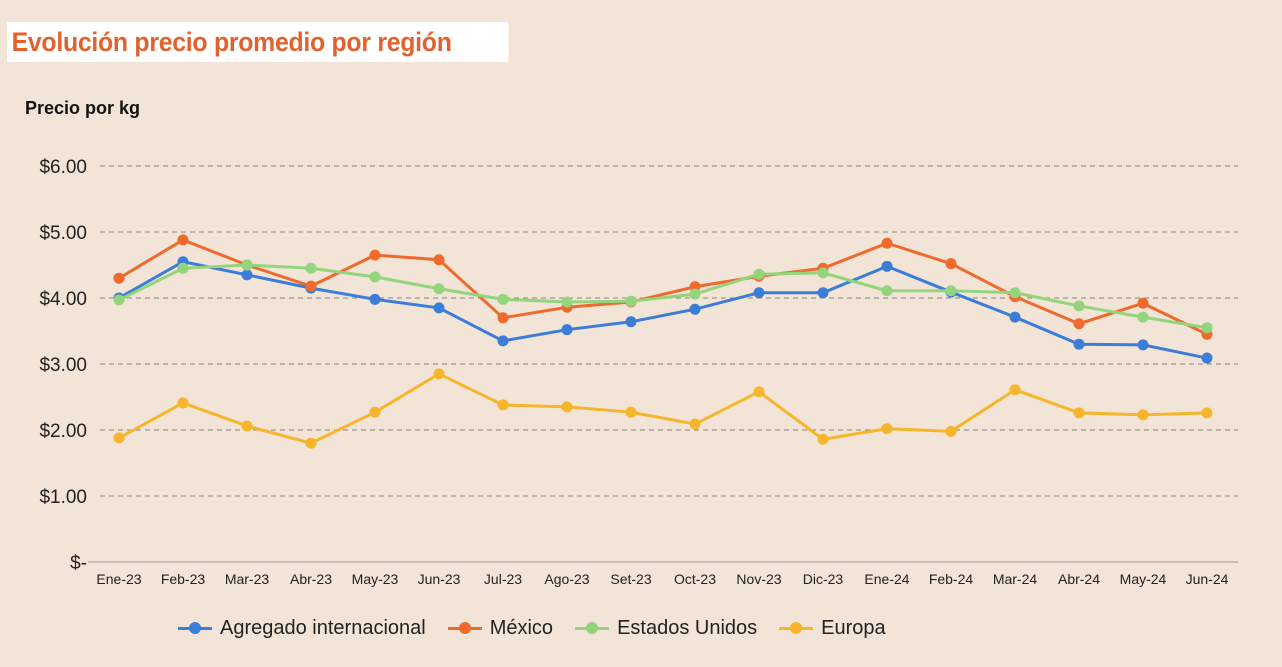 The width and height of the screenshot is (1282, 667). Describe the element at coordinates (521, 628) in the screenshot. I see `legend-label: México` at that location.